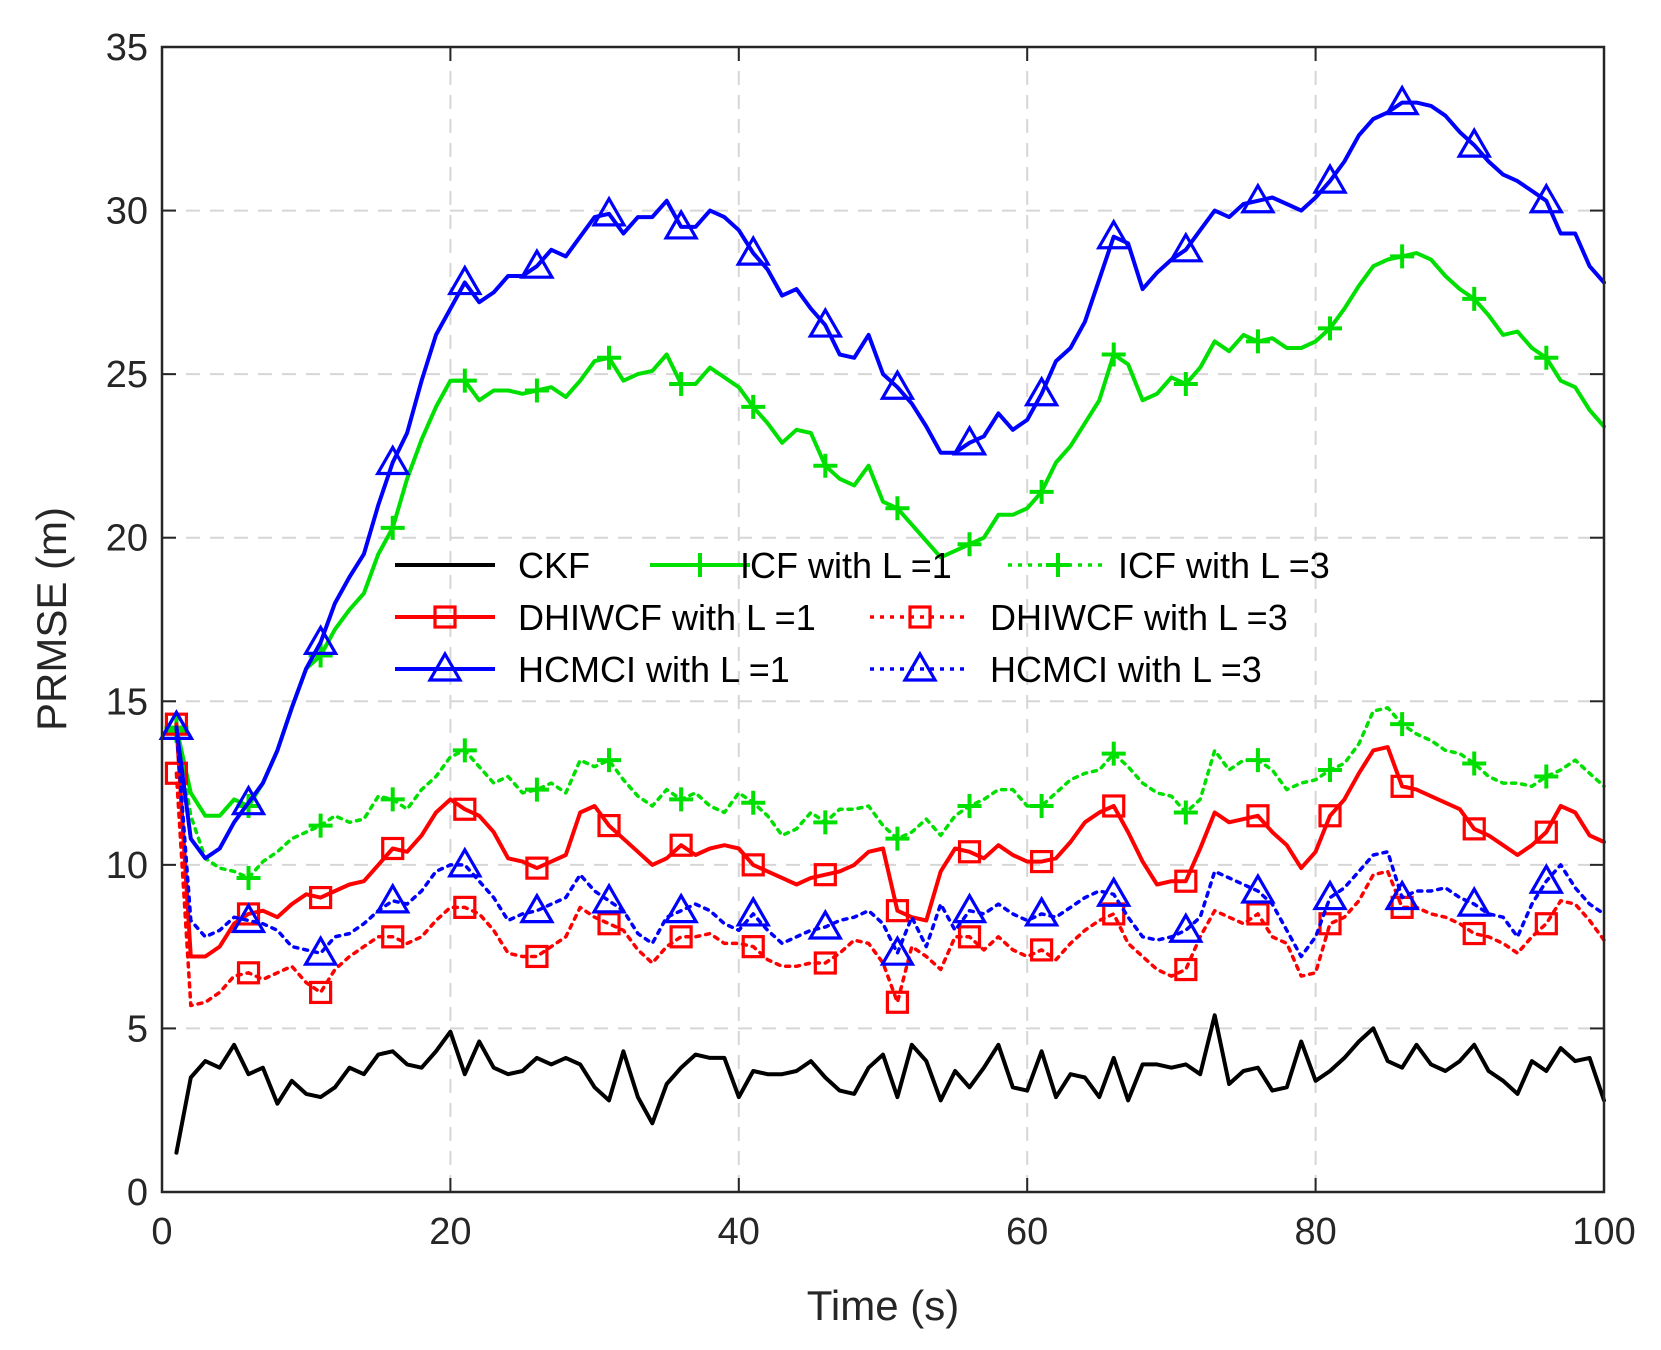  Describe the element at coordinates (51, 619) in the screenshot. I see `y-axis-title: PRMSE (m)` at that location.